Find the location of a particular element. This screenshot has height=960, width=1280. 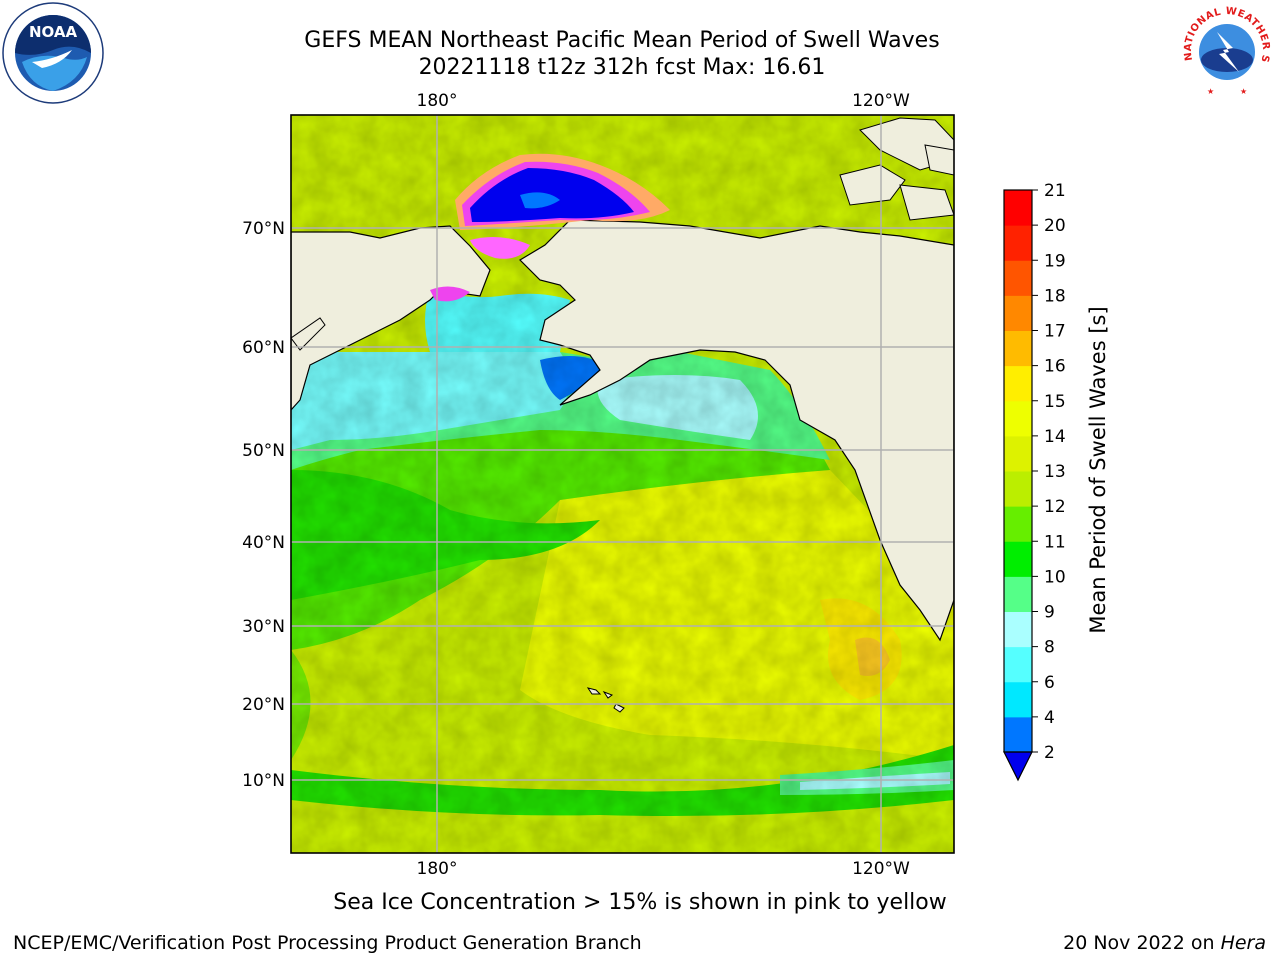

lat-label-10n: 10°N is located at coordinates (263, 781).